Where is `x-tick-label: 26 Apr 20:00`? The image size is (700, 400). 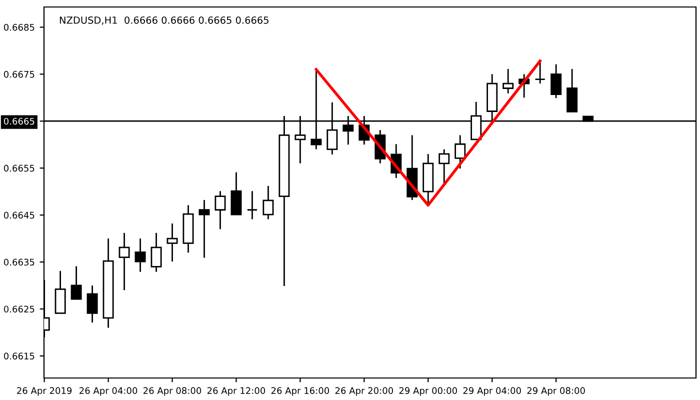 x-tick-label: 26 Apr 20:00 is located at coordinates (364, 391).